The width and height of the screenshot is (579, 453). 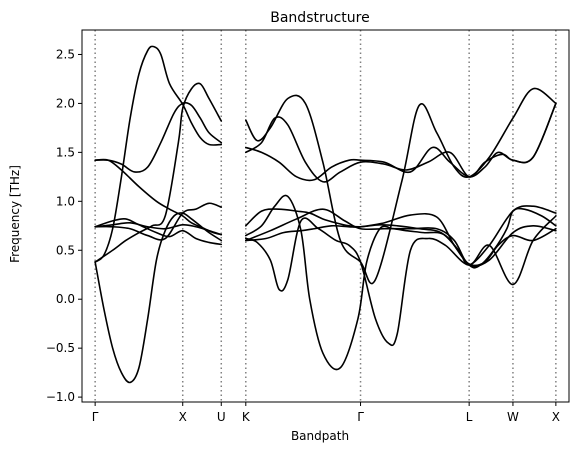 What do you see at coordinates (60, 397) in the screenshot?
I see `y-tick-label: −1.0` at bounding box center [60, 397].